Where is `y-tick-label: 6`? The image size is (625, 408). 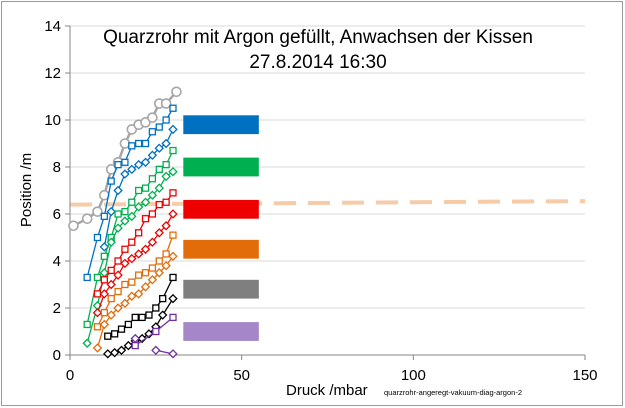 y-tick-label: 6 is located at coordinates (57, 214).